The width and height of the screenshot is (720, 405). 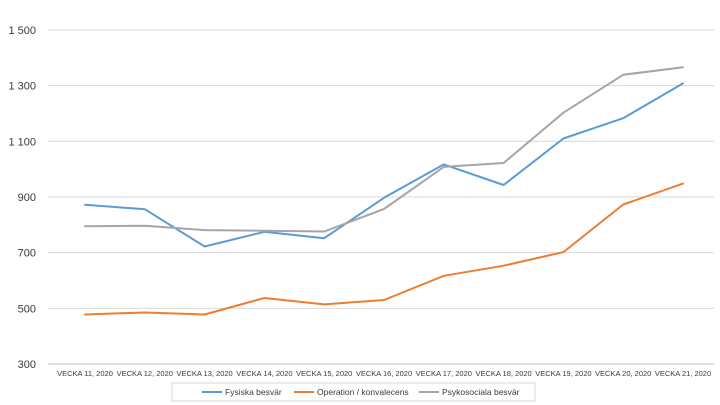 I want to click on y-tick-label: 1 500, so click(x=22, y=31).